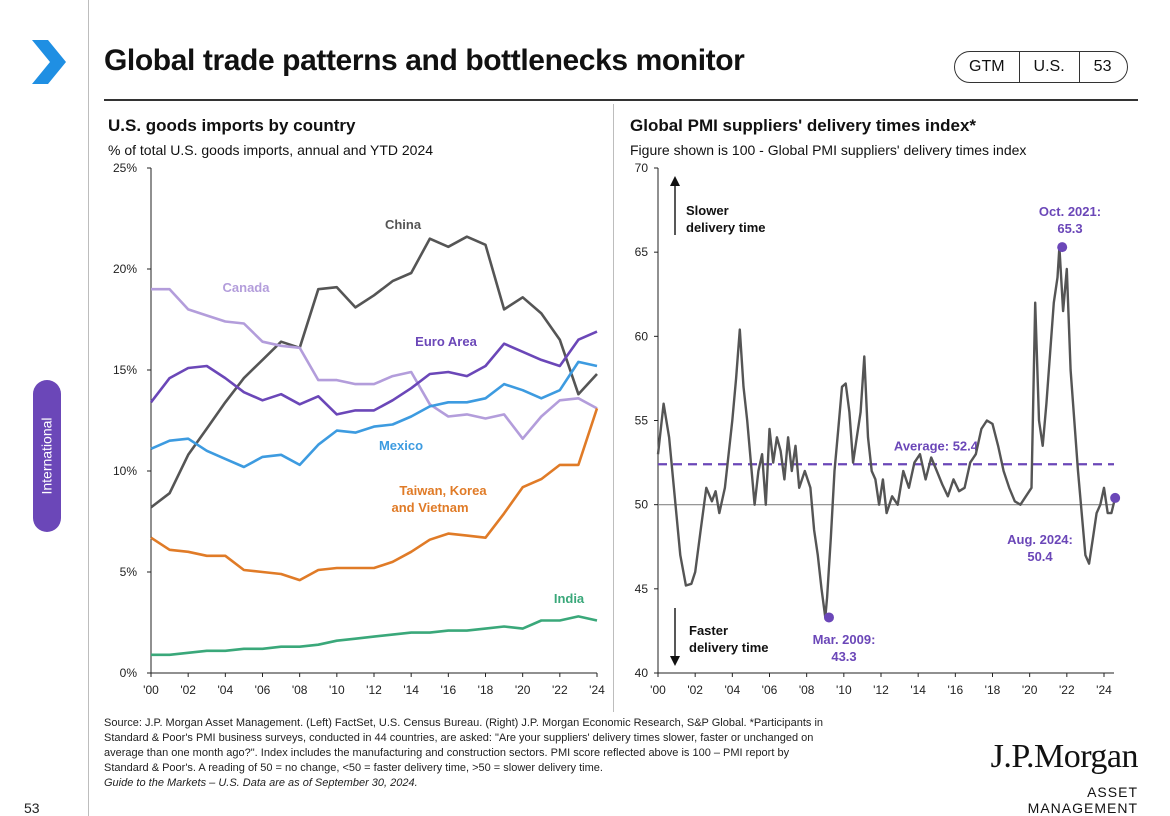  I want to click on y-tick-label: 5%, so click(129, 572).